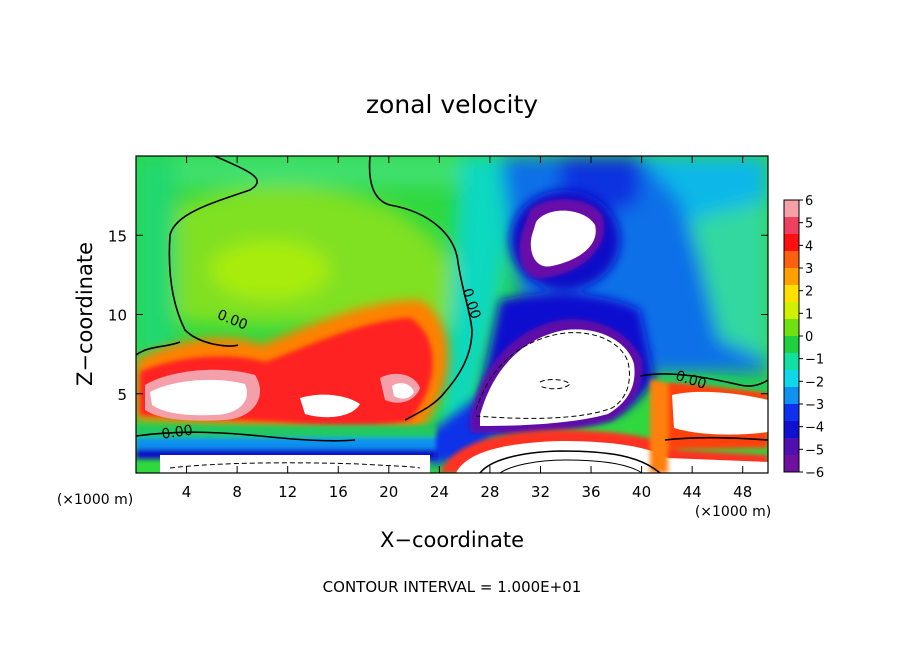 This screenshot has width=904, height=654. Describe the element at coordinates (177, 432) in the screenshot. I see `contour-label: 0.00` at that location.